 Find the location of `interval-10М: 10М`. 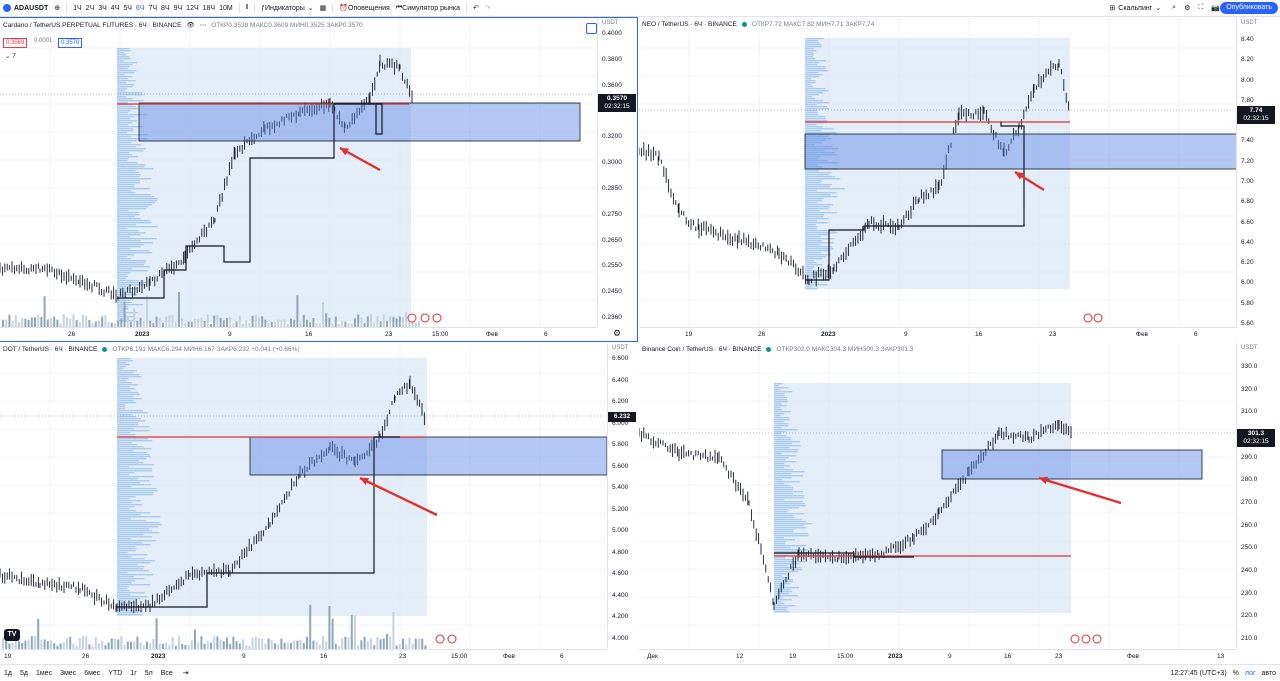

interval-10М: 10М is located at coordinates (226, 8).